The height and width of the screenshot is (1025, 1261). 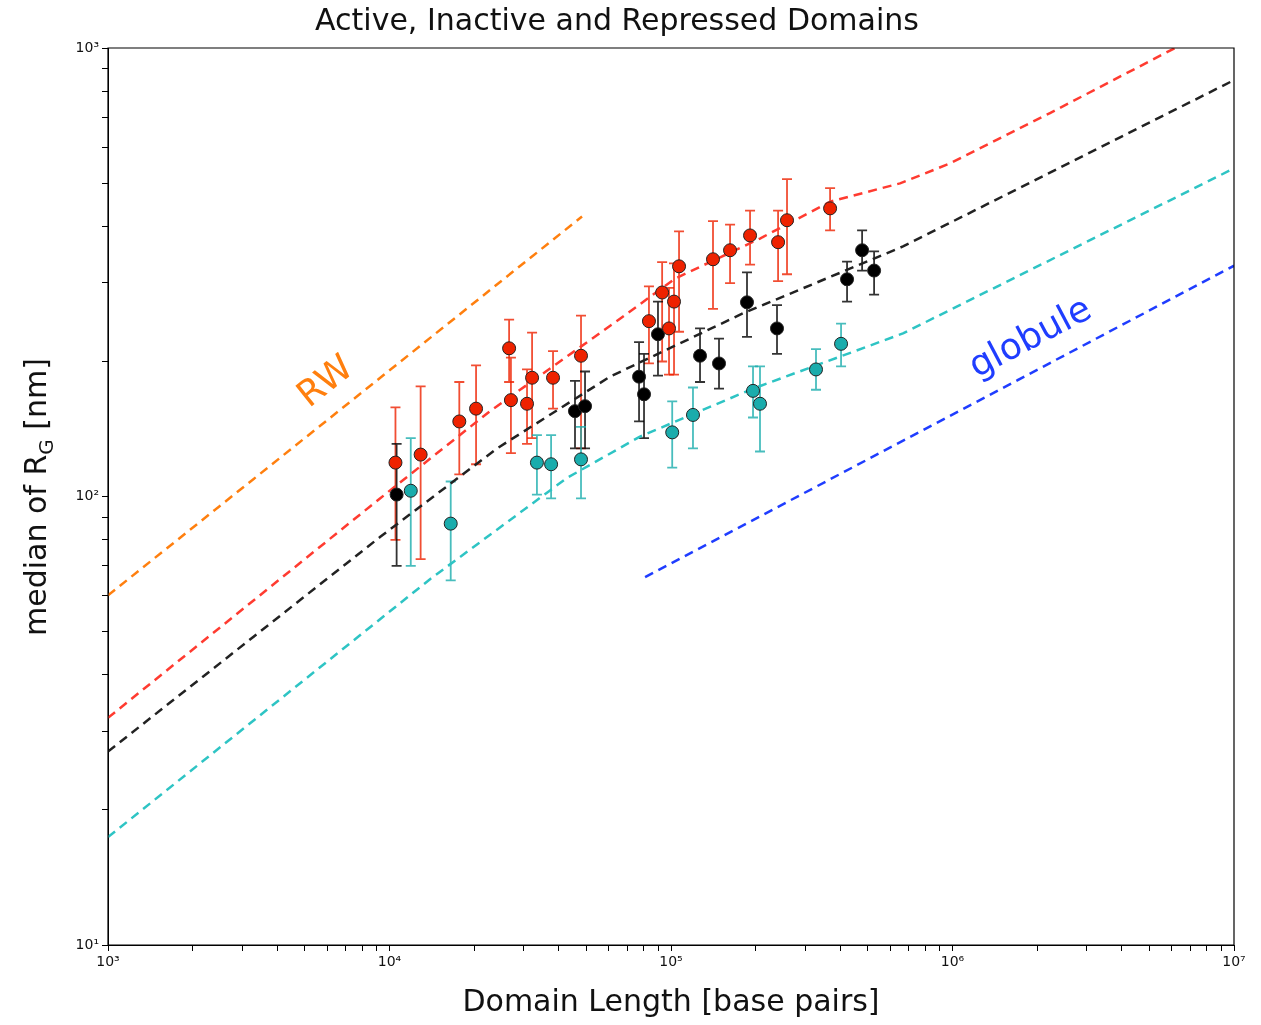 I want to click on chart-title: Active, Inactive and Repressed Domains, so click(x=617, y=19).